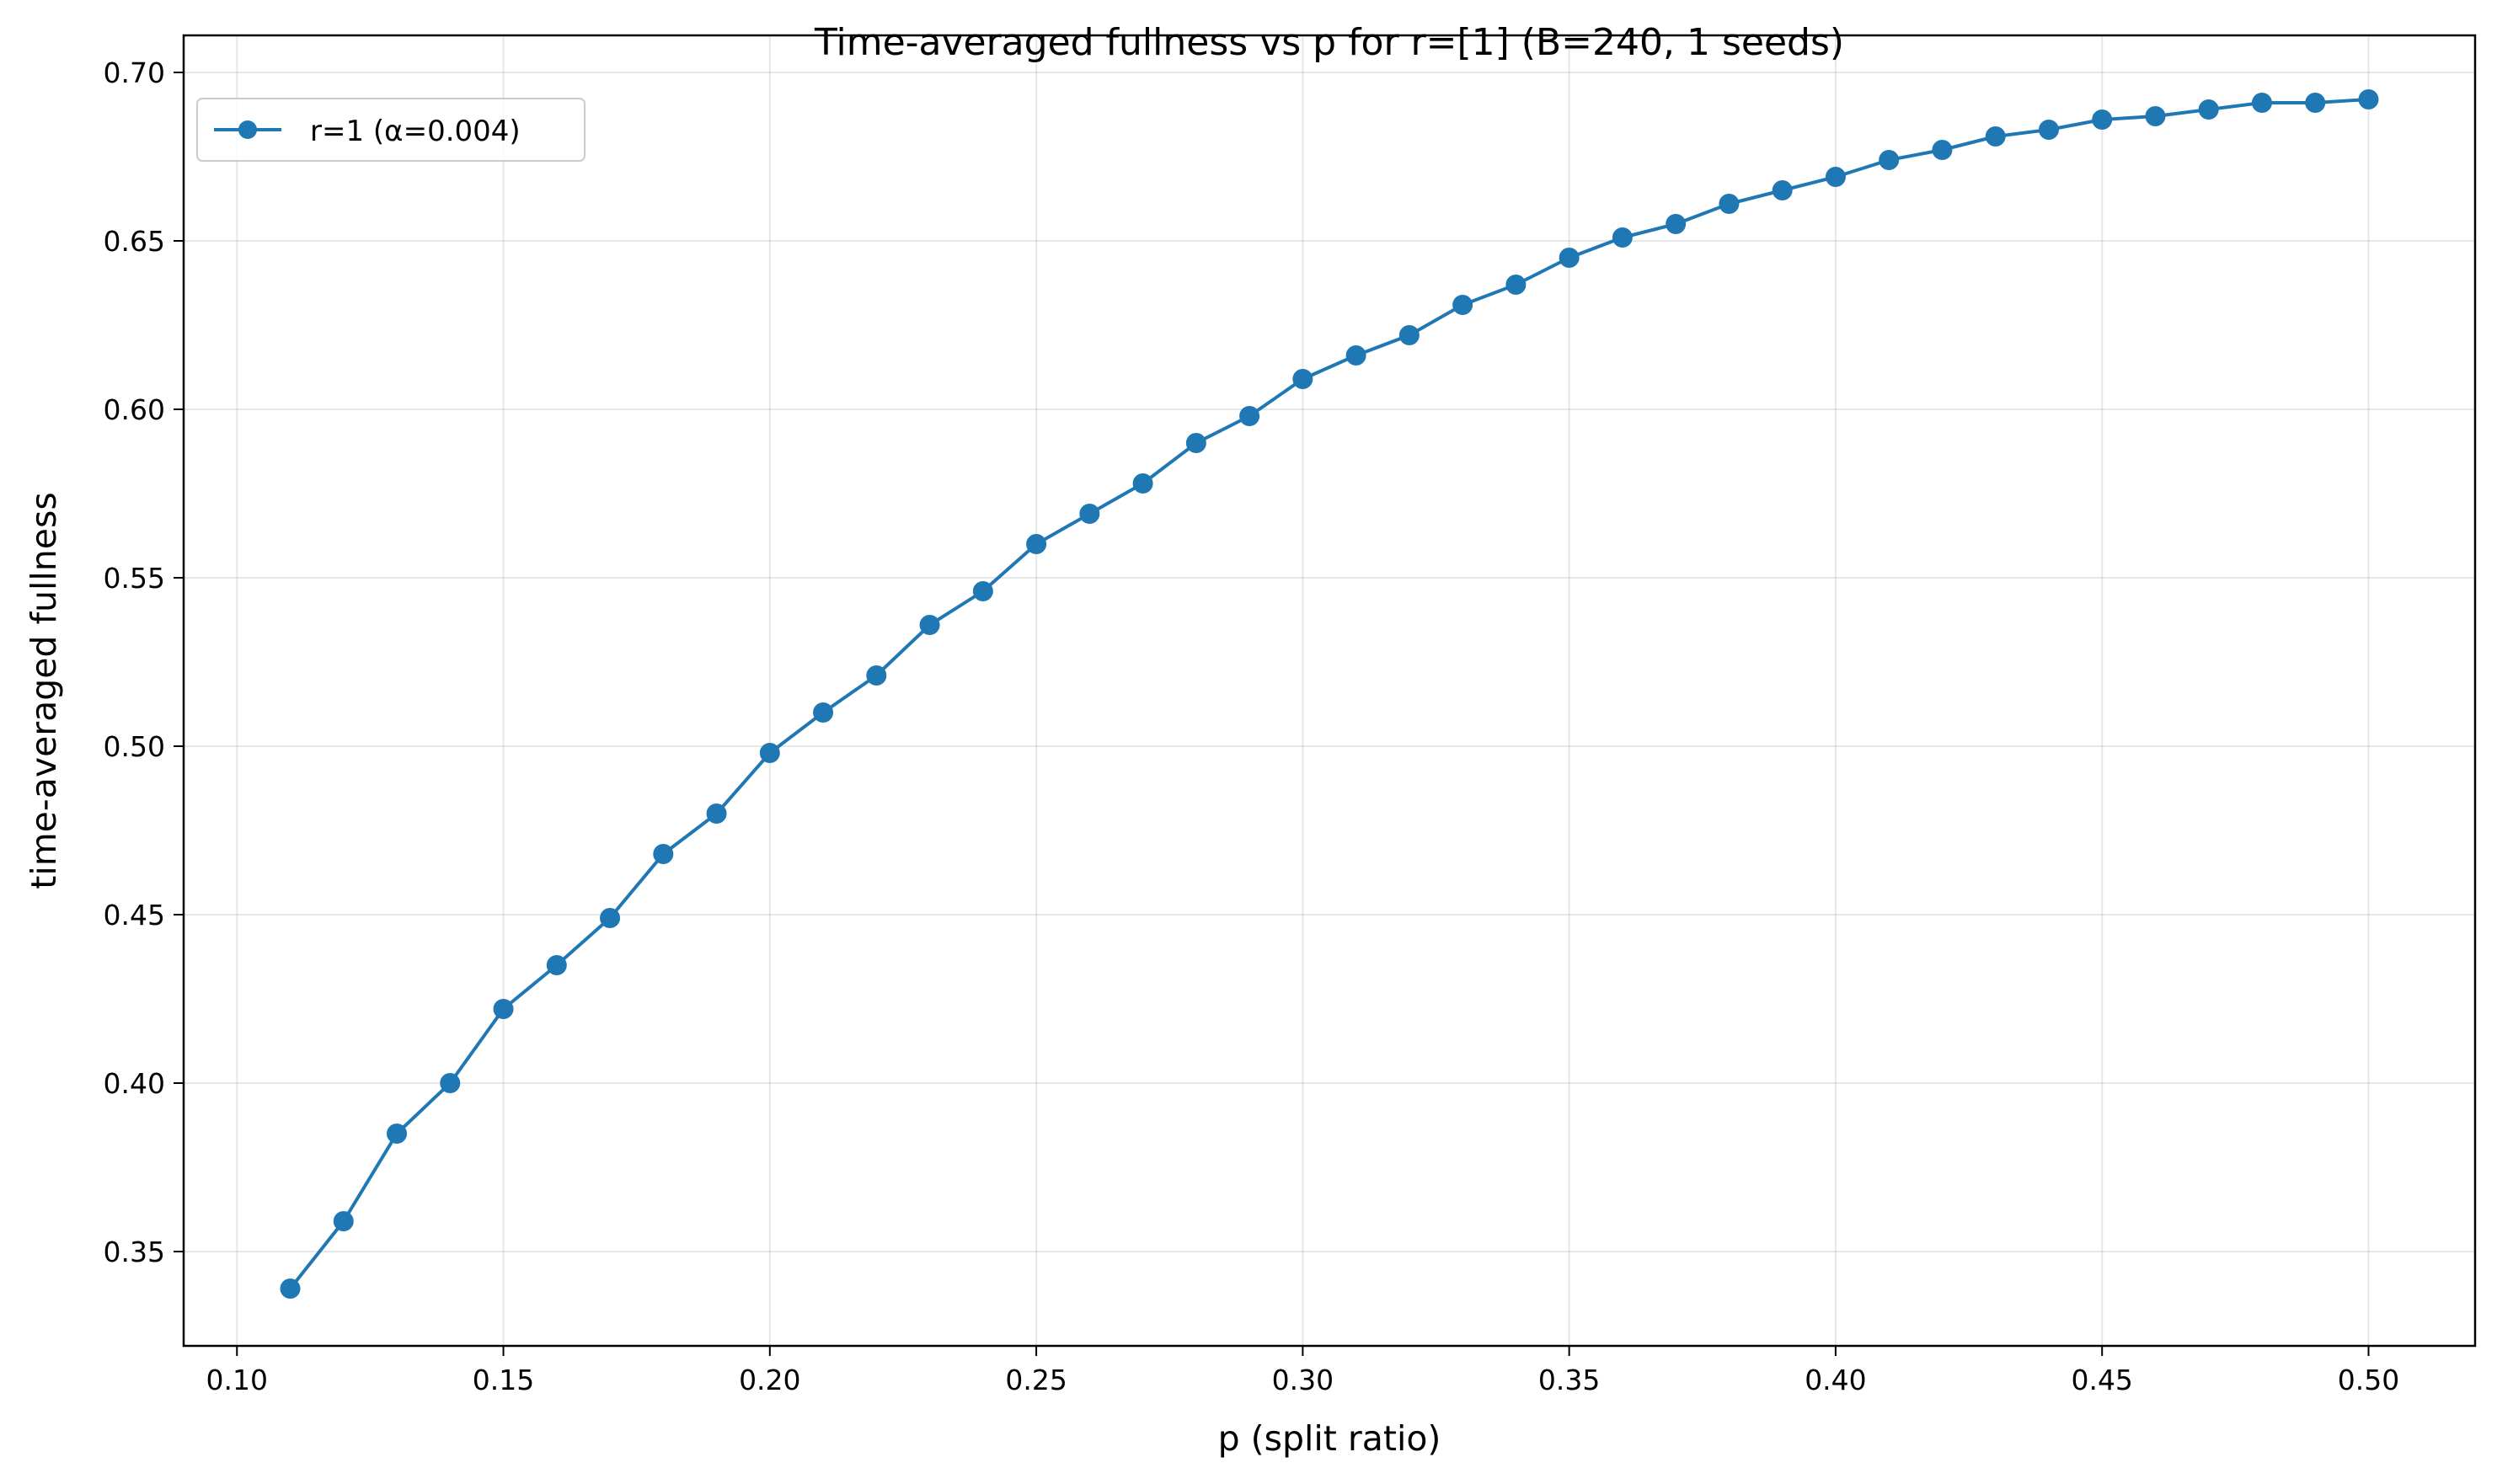  What do you see at coordinates (2368, 1380) in the screenshot?
I see `x-tick-label: 0.50` at bounding box center [2368, 1380].